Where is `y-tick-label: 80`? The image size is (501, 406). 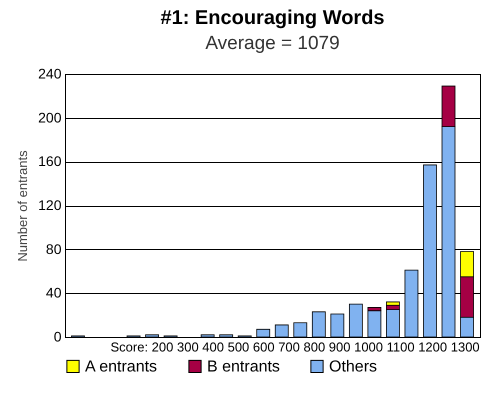 y-tick-label: 80 is located at coordinates (54, 248).